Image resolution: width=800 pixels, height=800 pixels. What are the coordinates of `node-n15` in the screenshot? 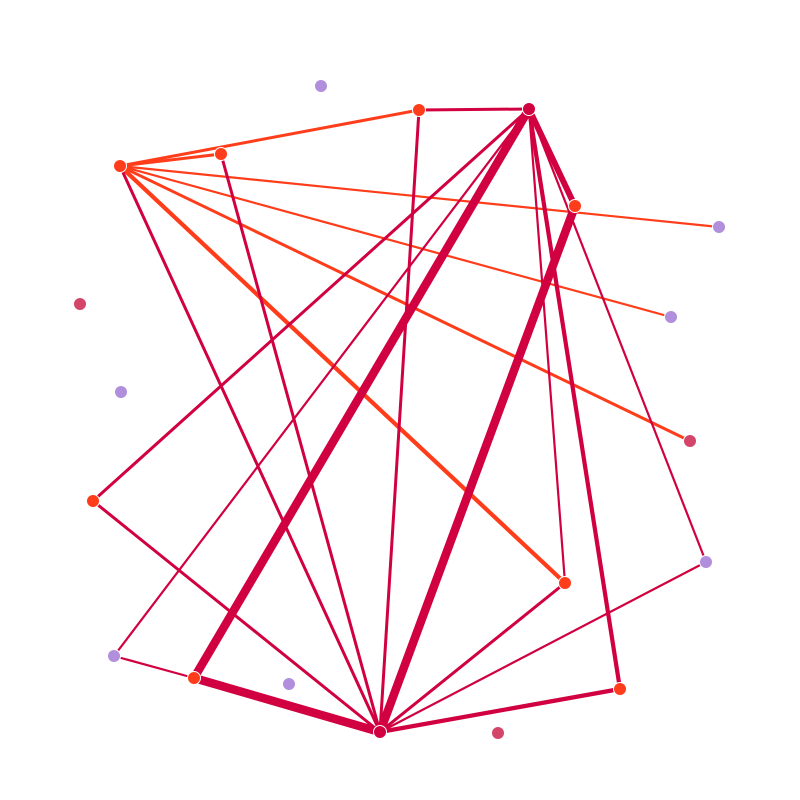 It's located at (114, 656).